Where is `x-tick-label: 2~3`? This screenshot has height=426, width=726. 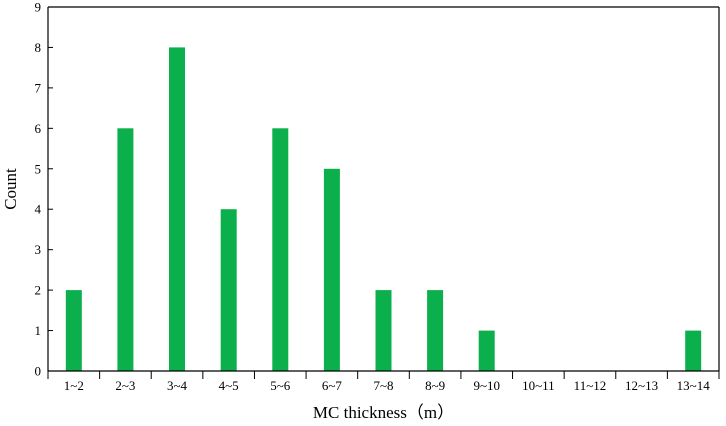
x-tick-label: 2~3 is located at coordinates (125, 385).